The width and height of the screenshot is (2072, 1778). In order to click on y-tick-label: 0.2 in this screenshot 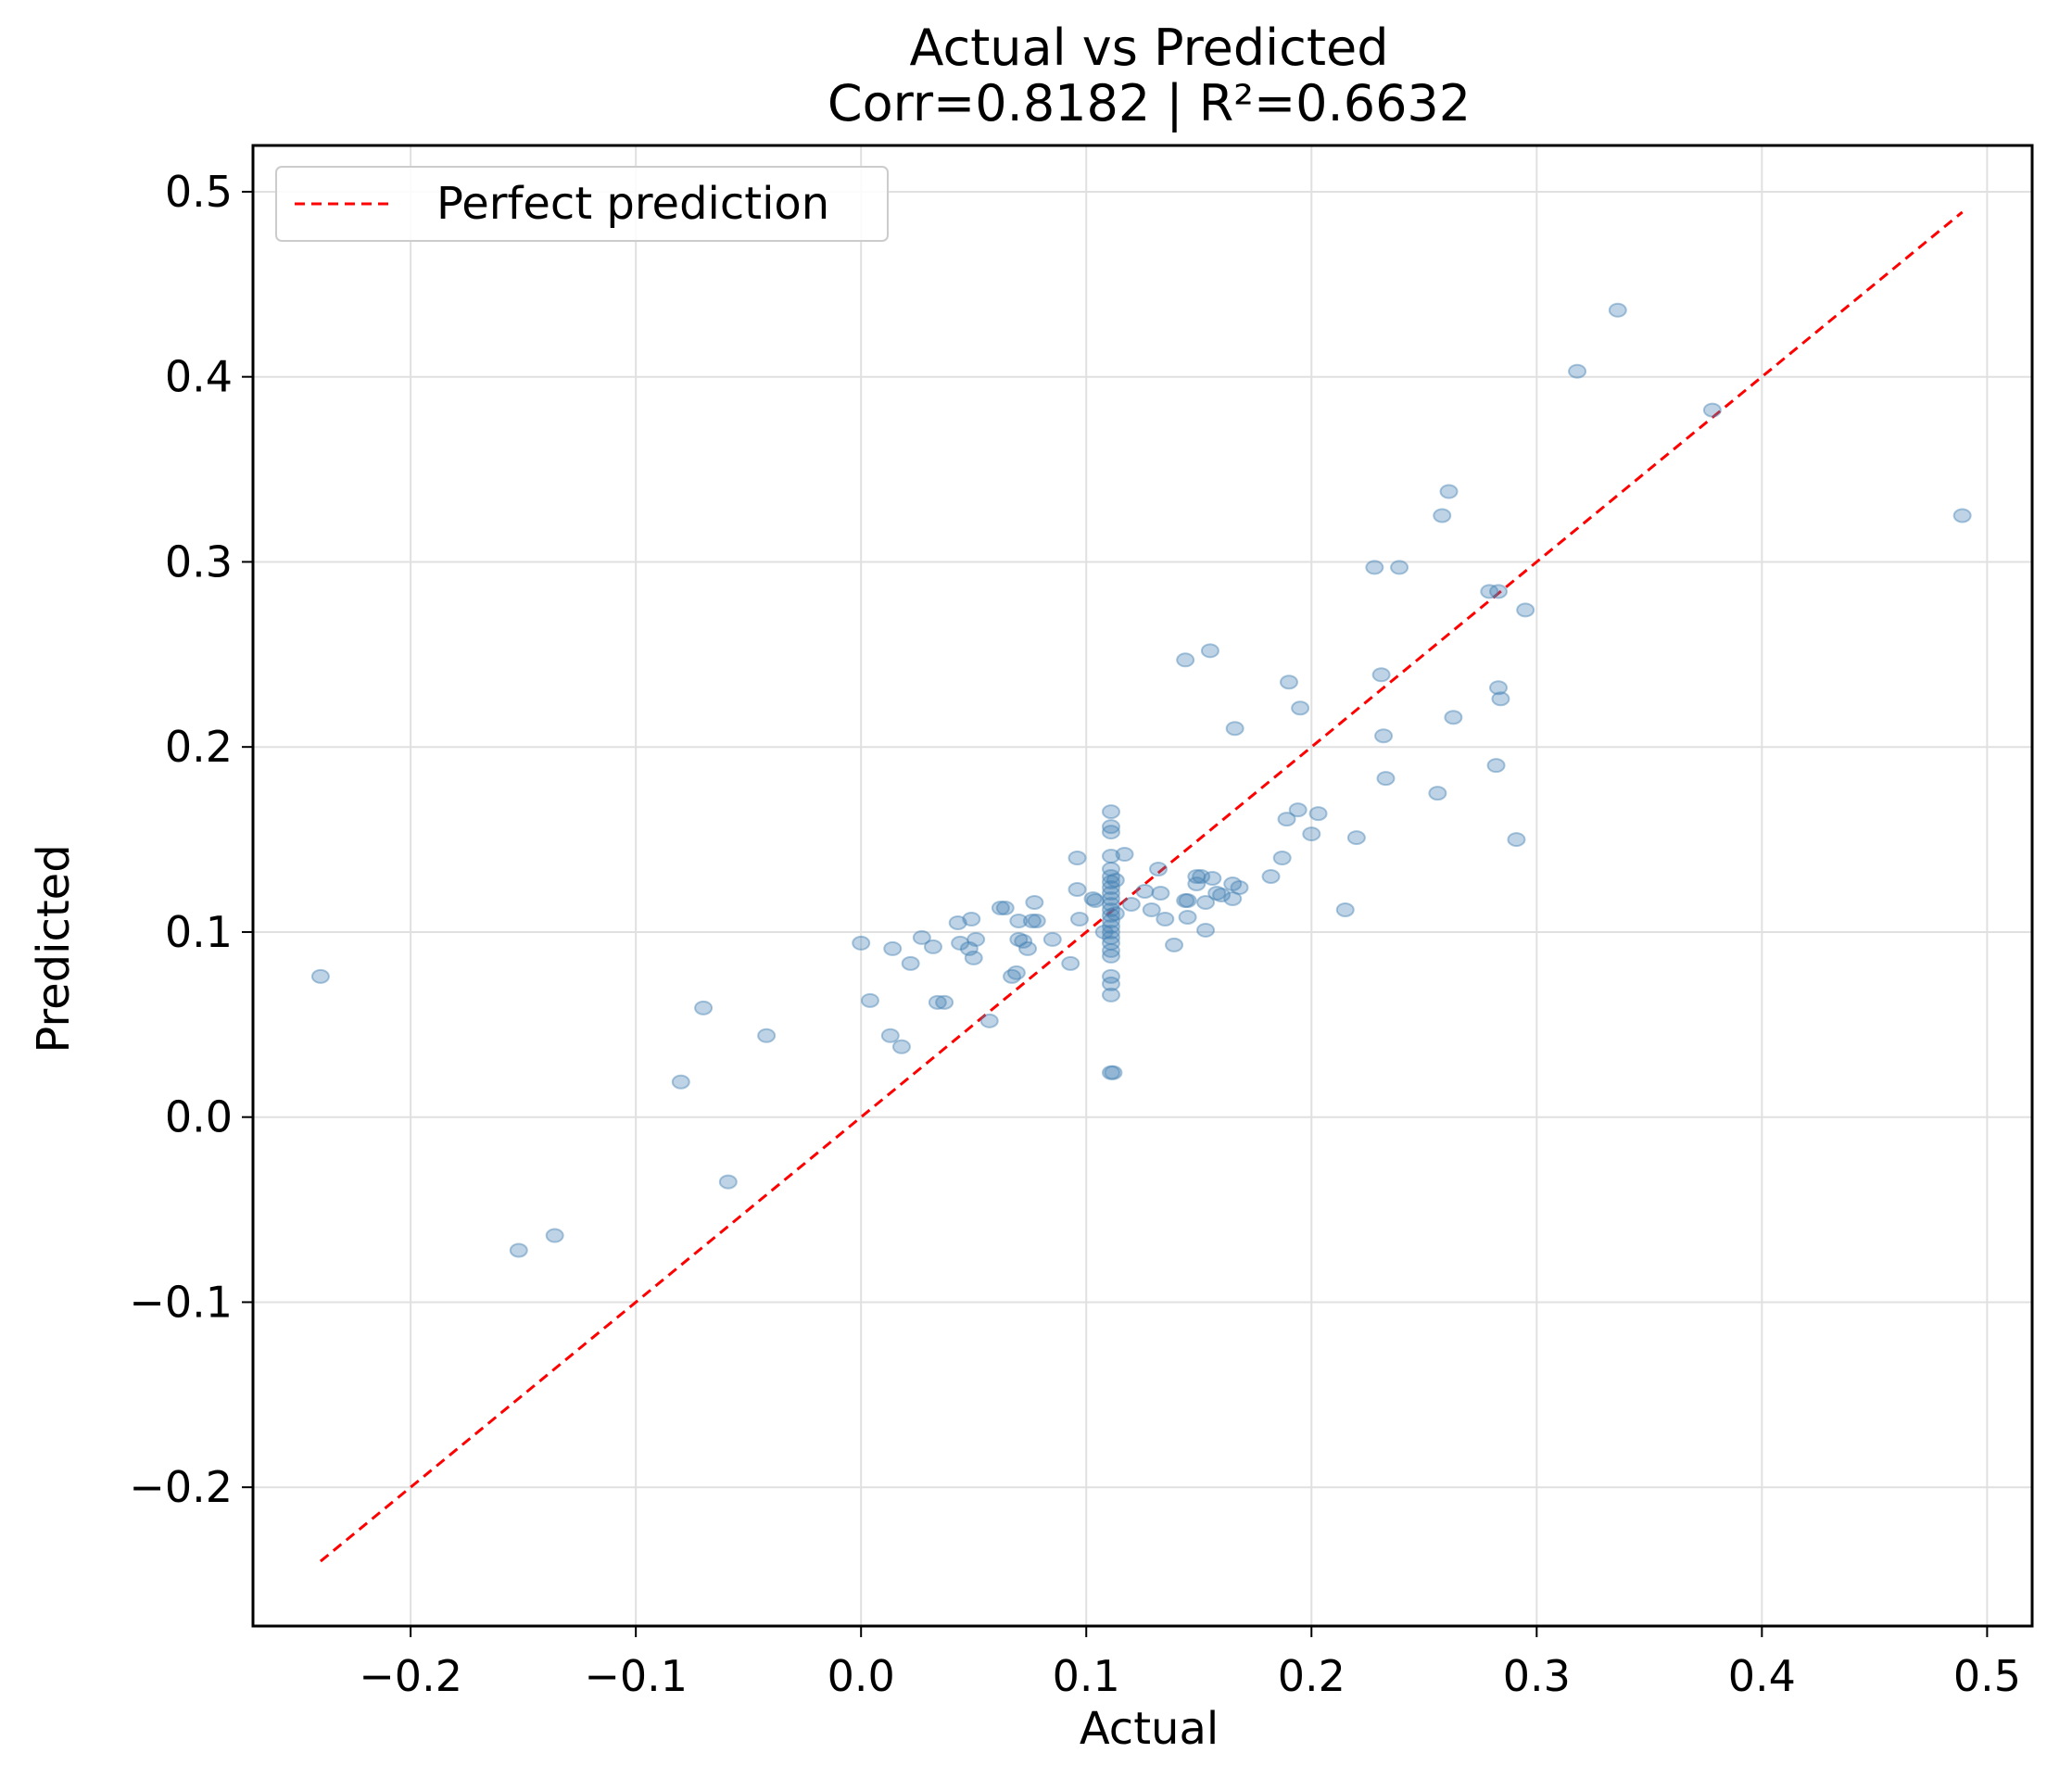, I will do `click(199, 747)`.